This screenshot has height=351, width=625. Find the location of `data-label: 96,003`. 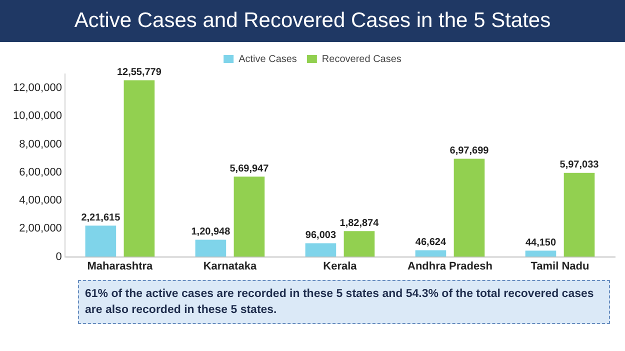

data-label: 96,003 is located at coordinates (320, 236).